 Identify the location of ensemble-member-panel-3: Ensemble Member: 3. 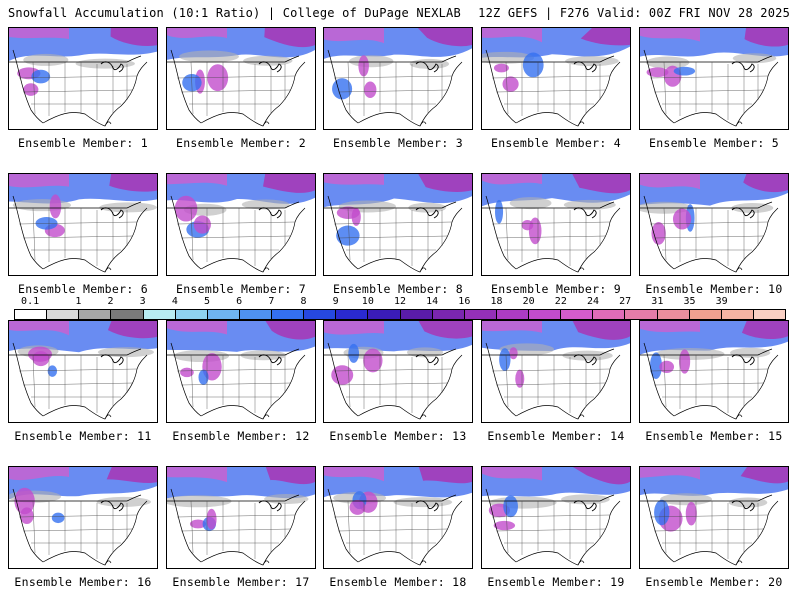
(398, 88).